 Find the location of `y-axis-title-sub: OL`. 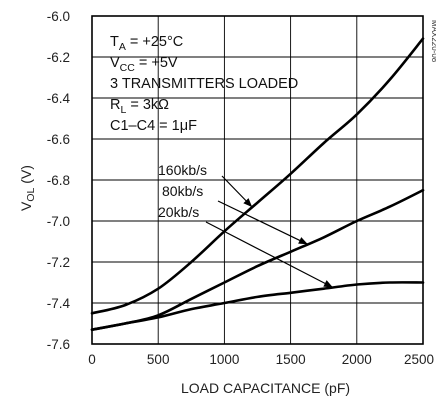

y-axis-title-sub: OL is located at coordinates (31, 194).